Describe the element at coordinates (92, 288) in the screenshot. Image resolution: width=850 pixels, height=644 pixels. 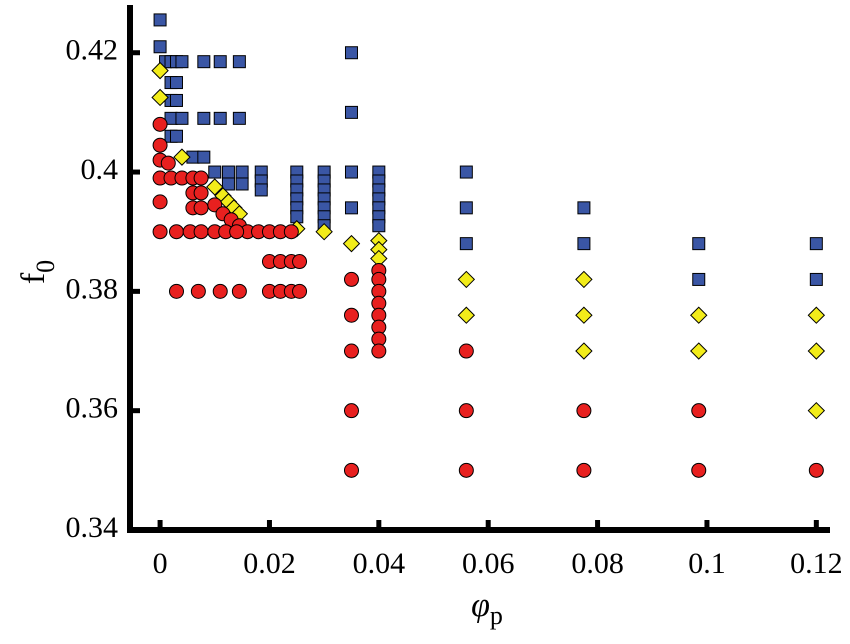
I see `y-tick-label: 0.38` at that location.